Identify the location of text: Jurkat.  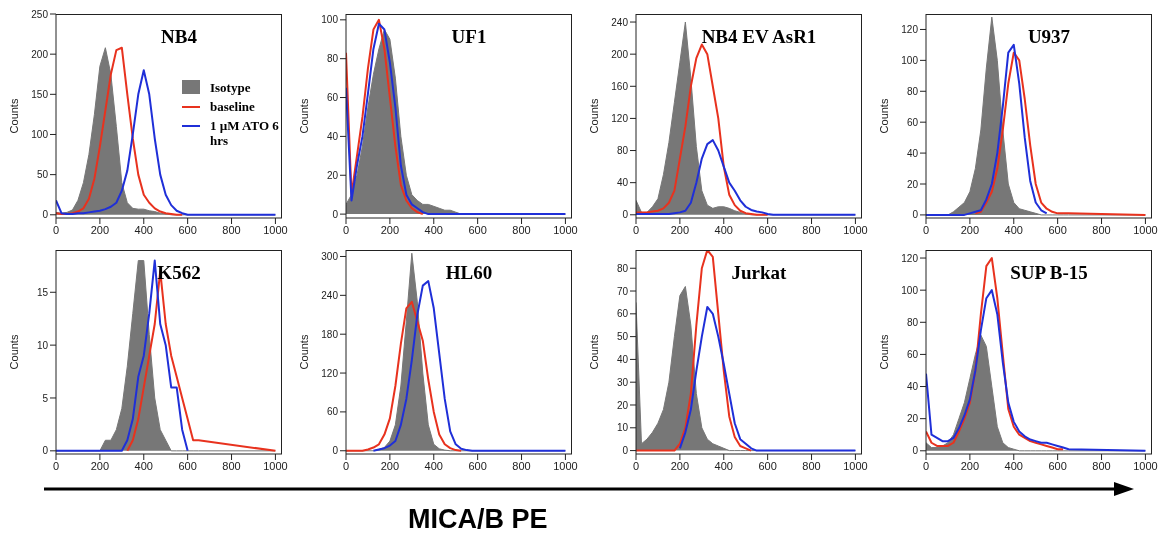
(759, 273).